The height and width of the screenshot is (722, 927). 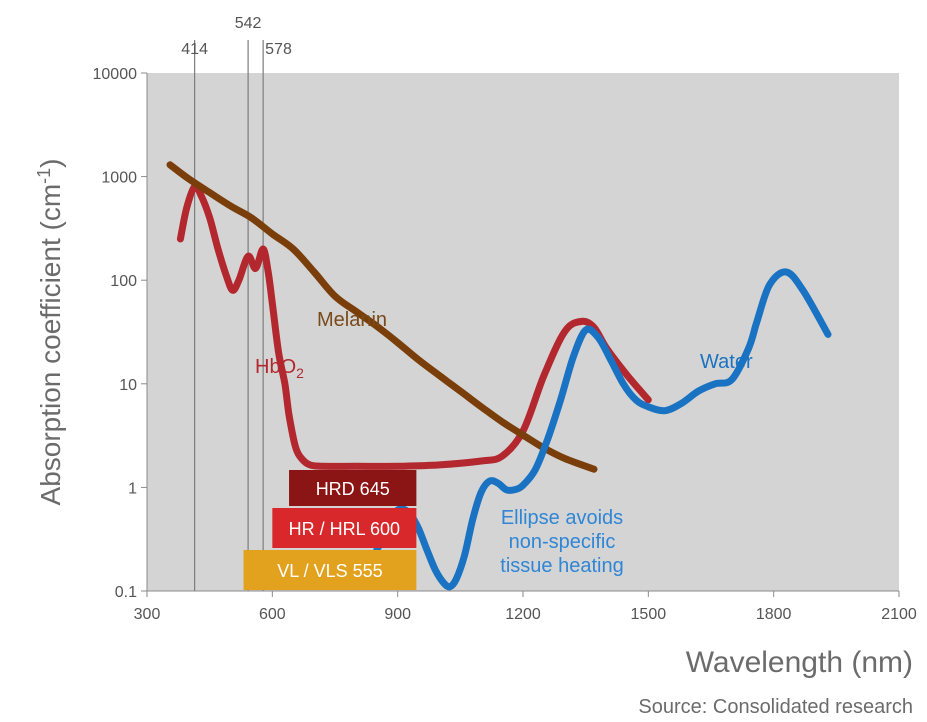 I want to click on band-label: HRD 645, so click(x=353, y=489).